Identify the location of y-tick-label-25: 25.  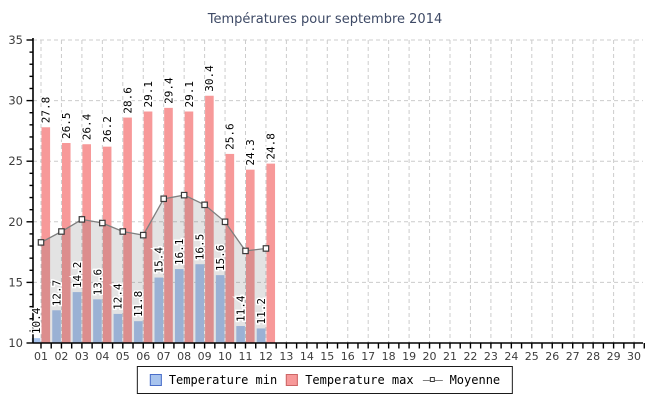
(15, 161).